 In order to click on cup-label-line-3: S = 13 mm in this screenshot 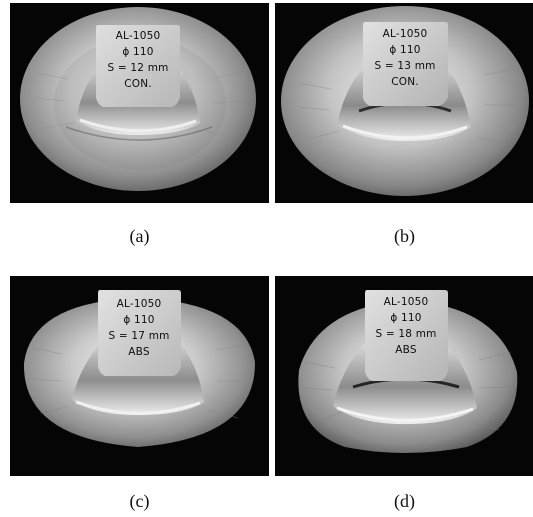, I will do `click(404, 66)`.